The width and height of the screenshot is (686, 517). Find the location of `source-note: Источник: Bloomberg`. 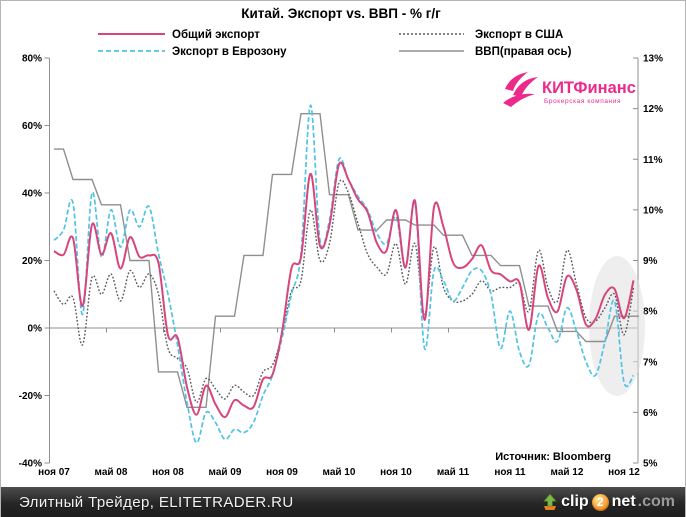

source-note: Источник: Bloomberg is located at coordinates (553, 457).